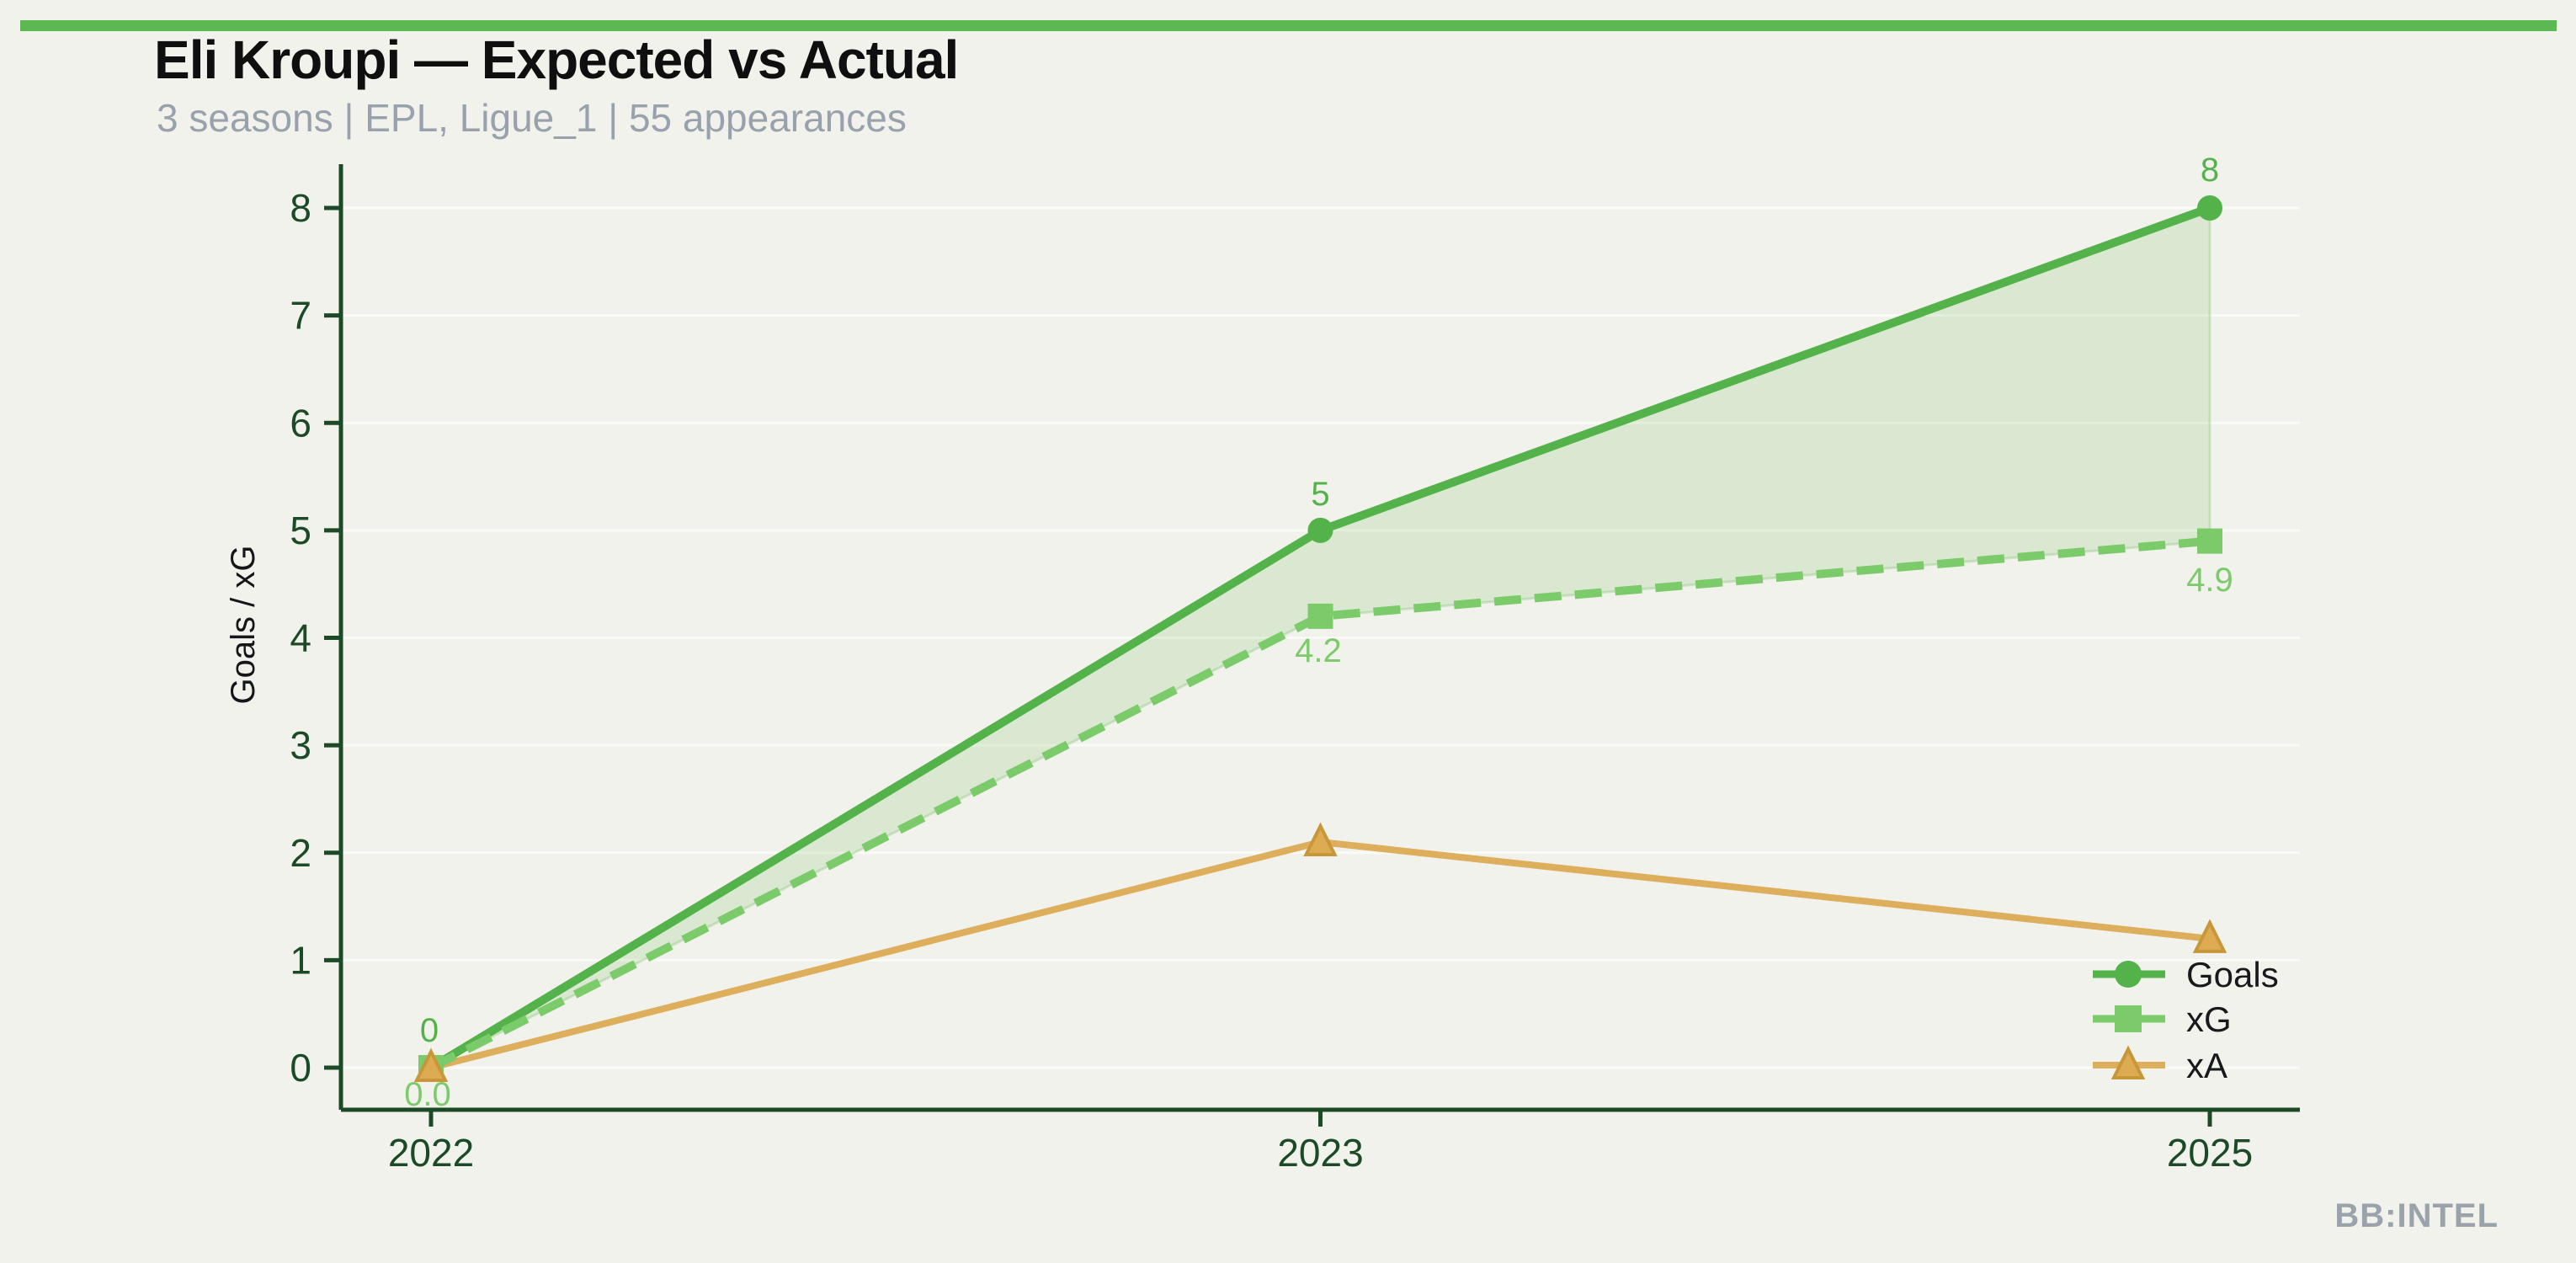 The height and width of the screenshot is (1263, 2576). Describe the element at coordinates (2232, 974) in the screenshot. I see `legend-goals-label: Goals` at that location.